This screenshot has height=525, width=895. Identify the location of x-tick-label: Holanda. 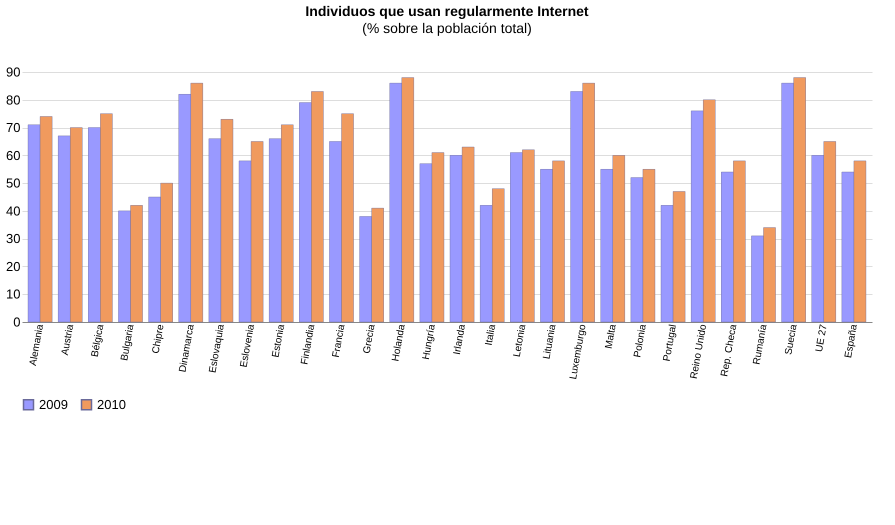
(399, 342).